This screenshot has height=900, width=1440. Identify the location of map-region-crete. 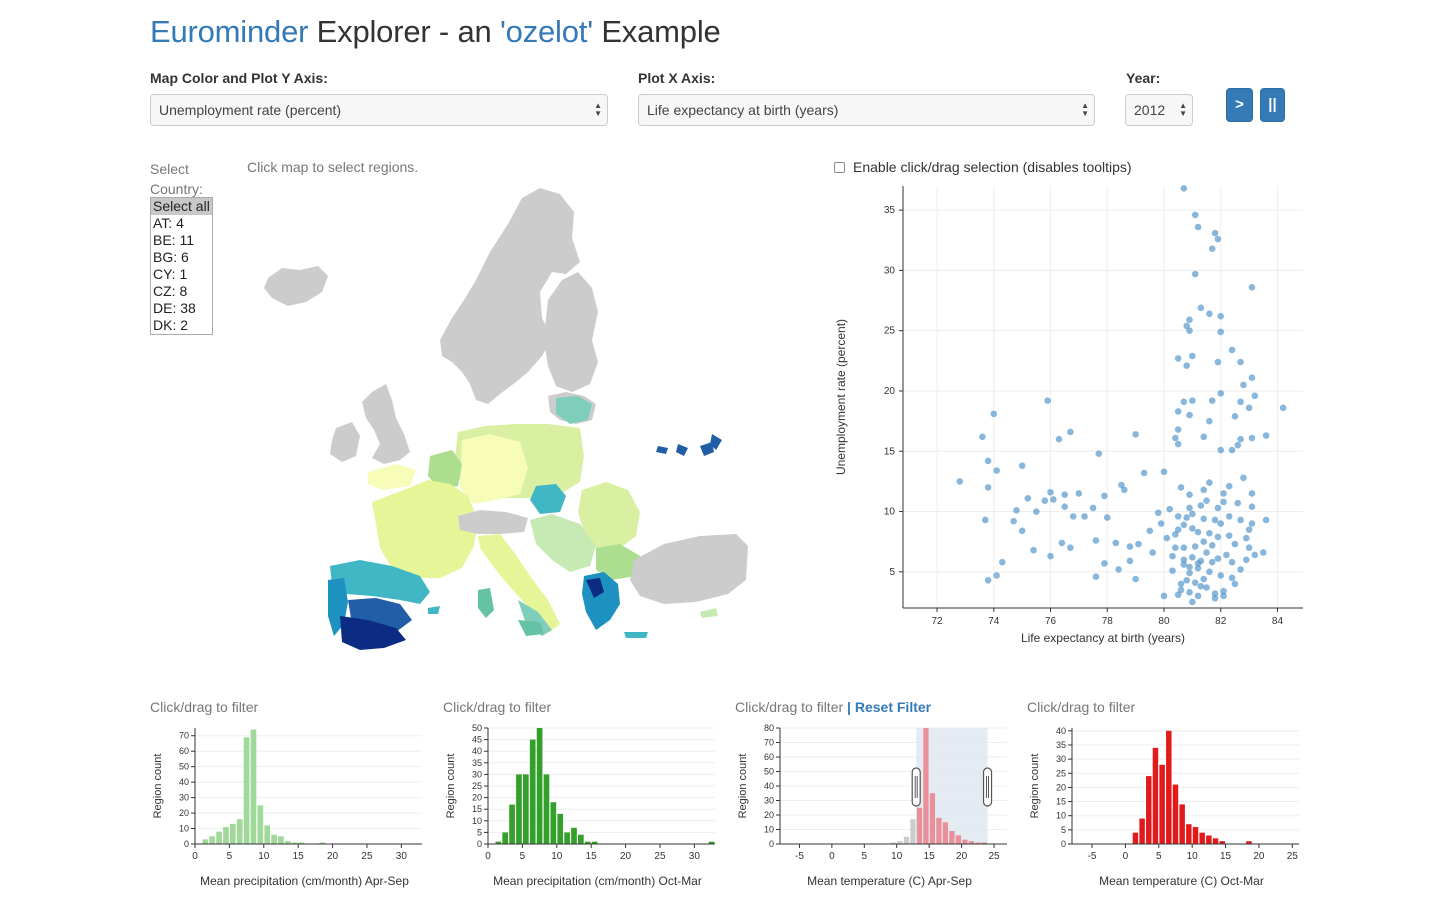
(636, 635).